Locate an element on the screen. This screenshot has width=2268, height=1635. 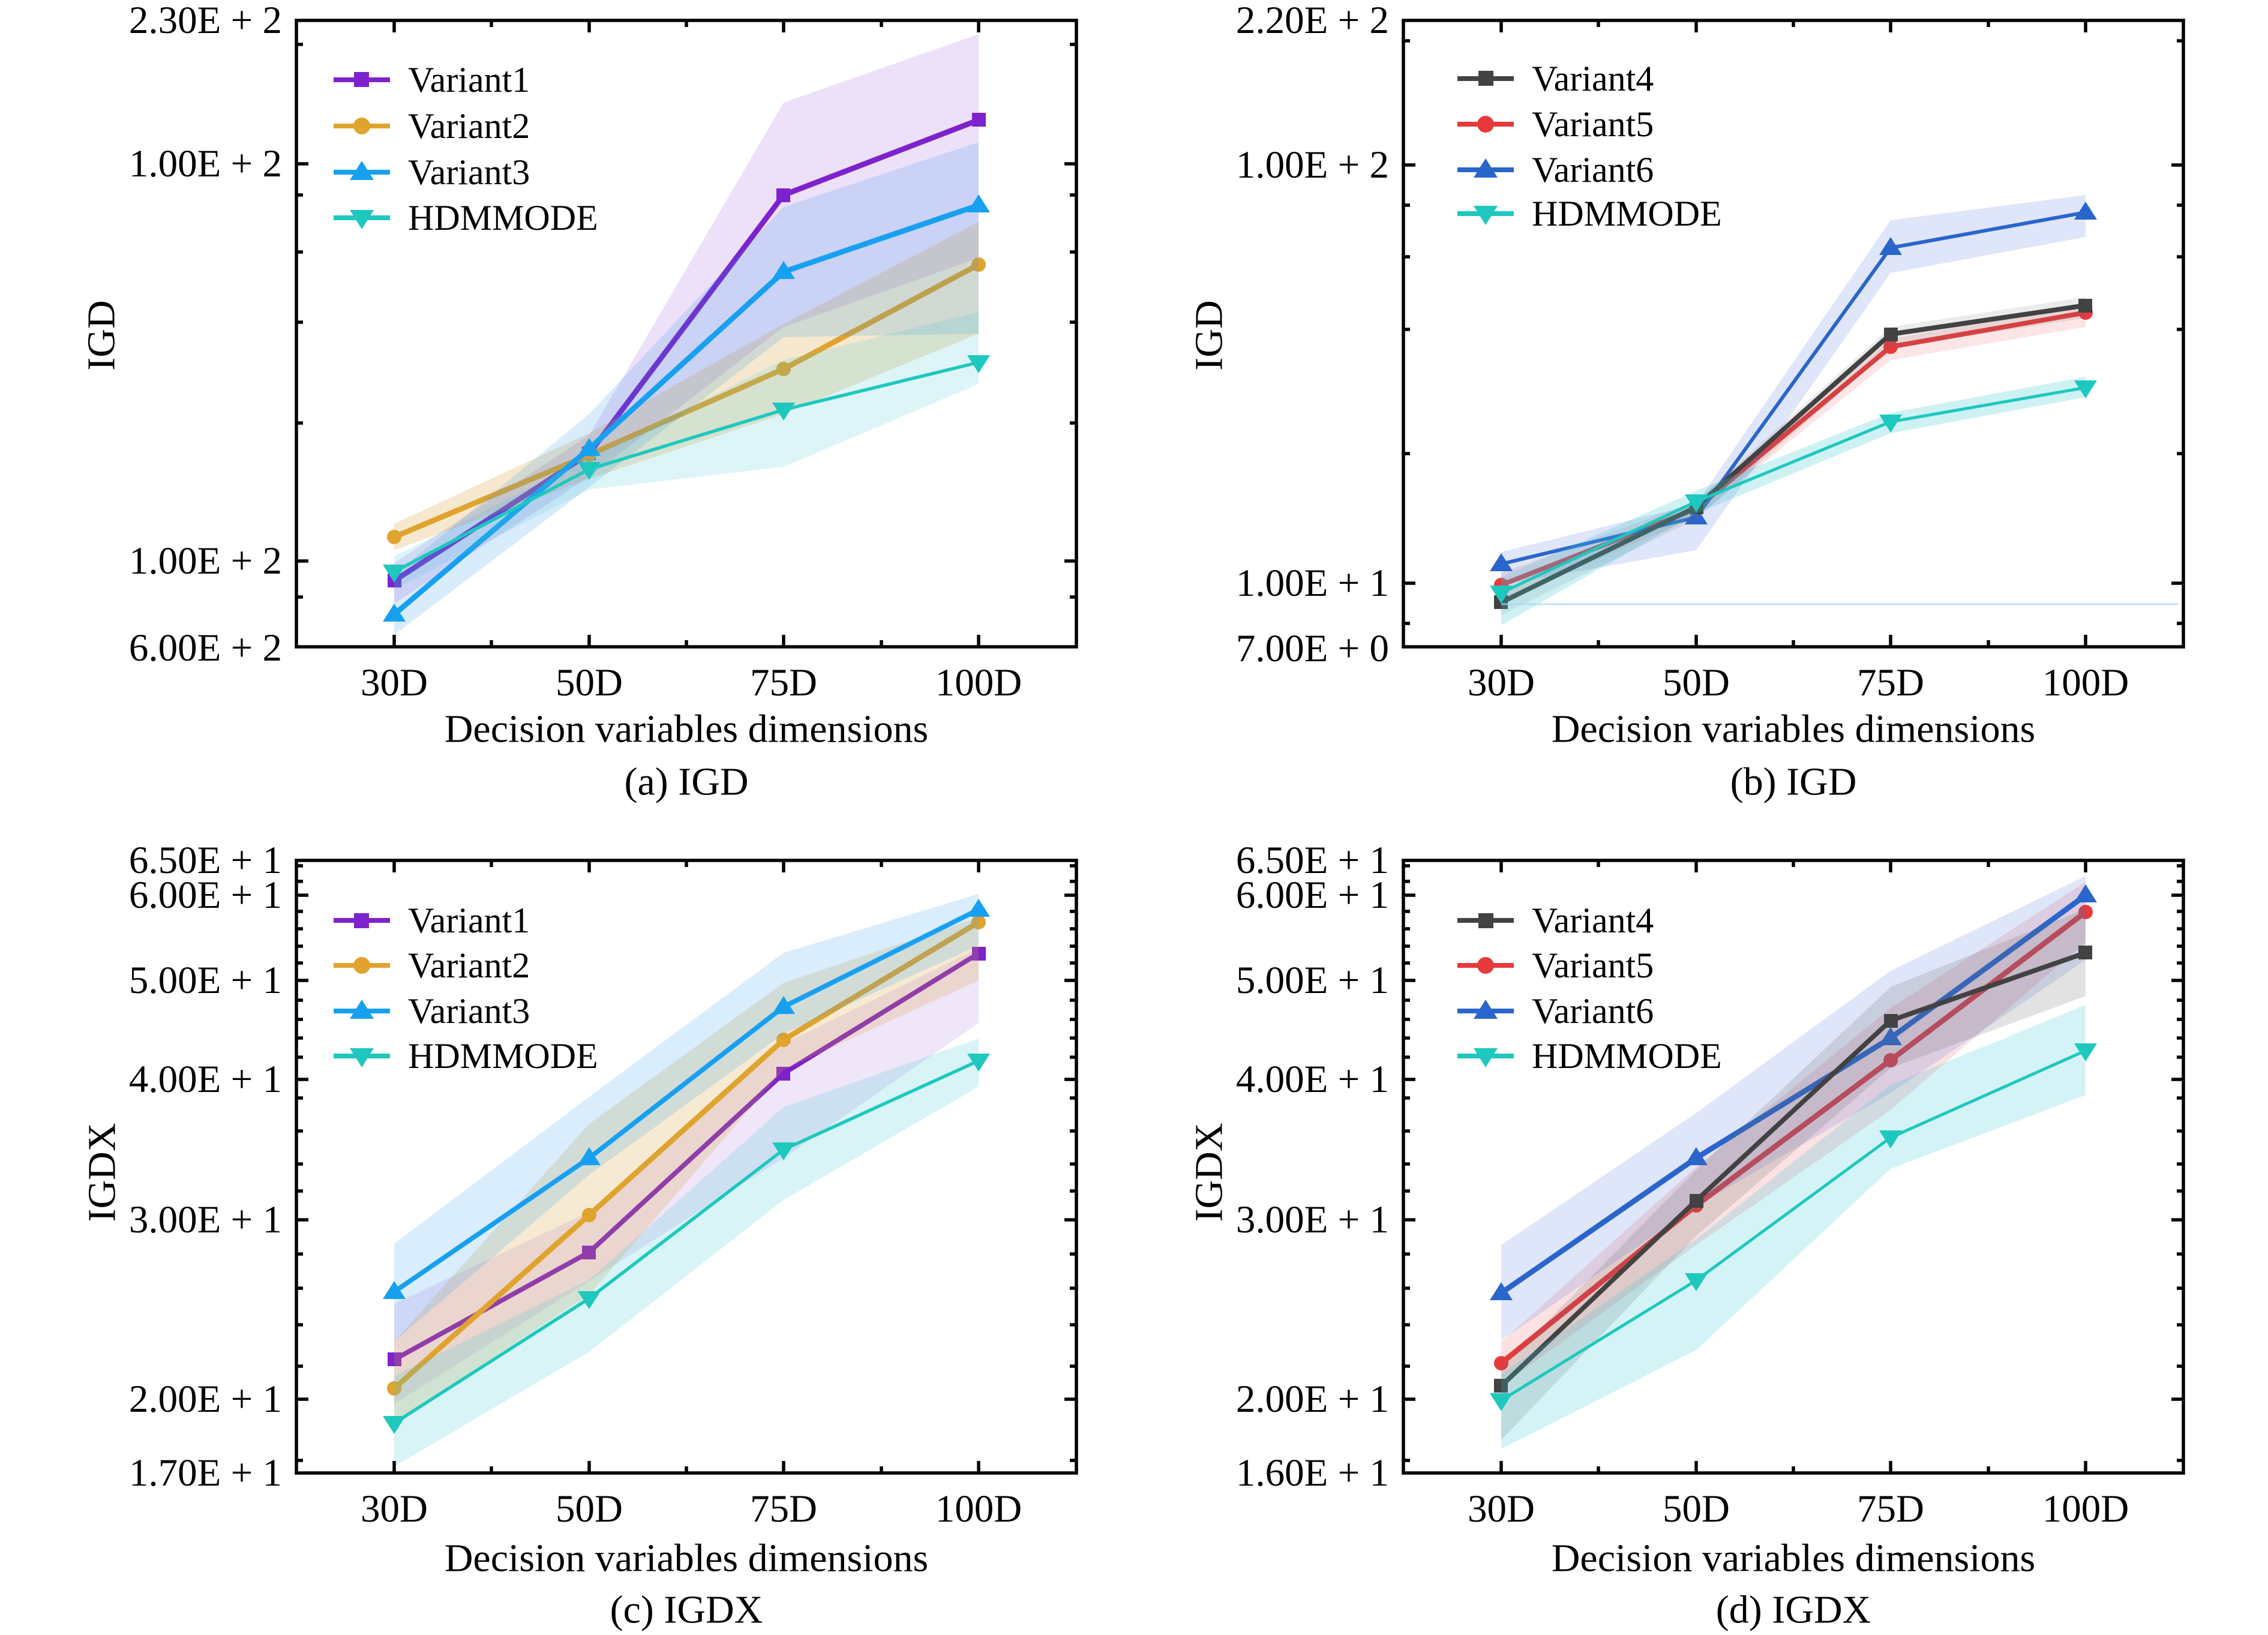
svg-text: 1.60E + 1 is located at coordinates (1312, 1473).